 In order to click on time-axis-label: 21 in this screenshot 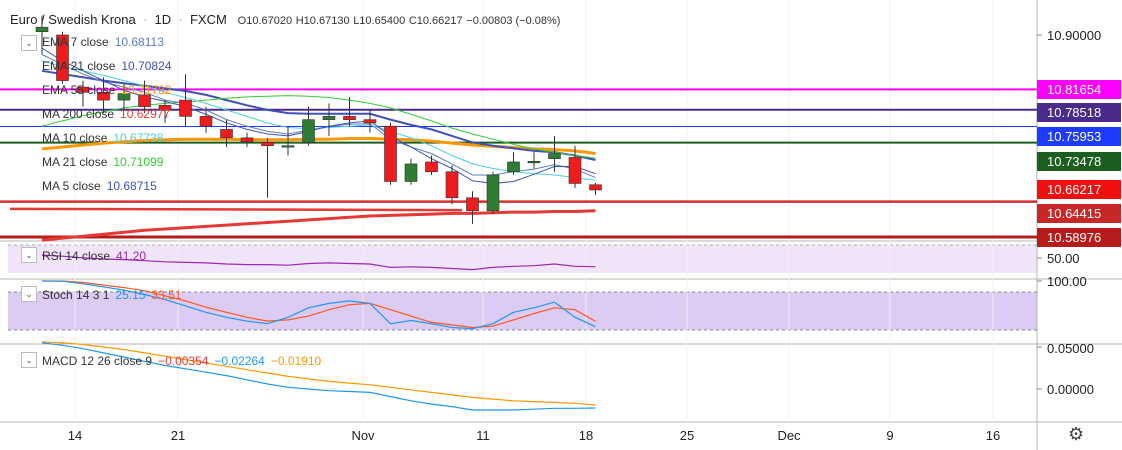, I will do `click(178, 435)`.